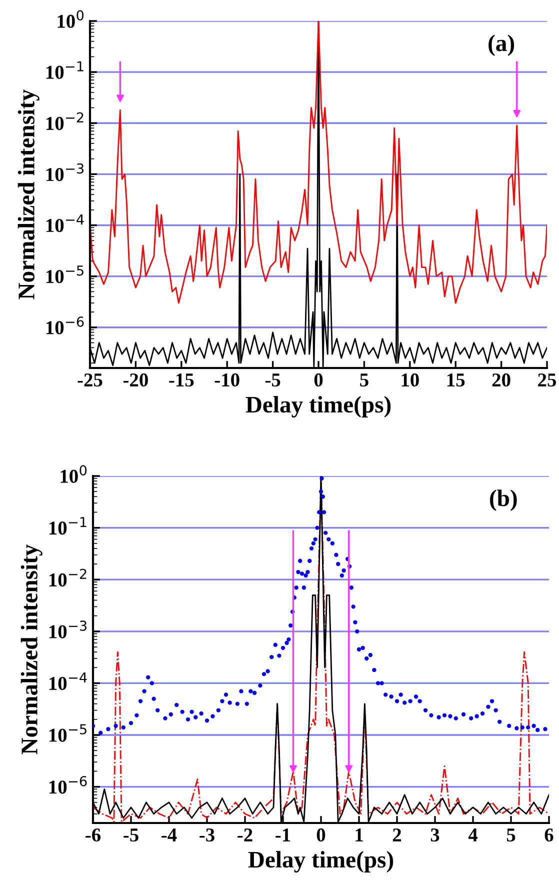 The height and width of the screenshot is (884, 559). I want to click on x-tick-label: 15, so click(456, 380).